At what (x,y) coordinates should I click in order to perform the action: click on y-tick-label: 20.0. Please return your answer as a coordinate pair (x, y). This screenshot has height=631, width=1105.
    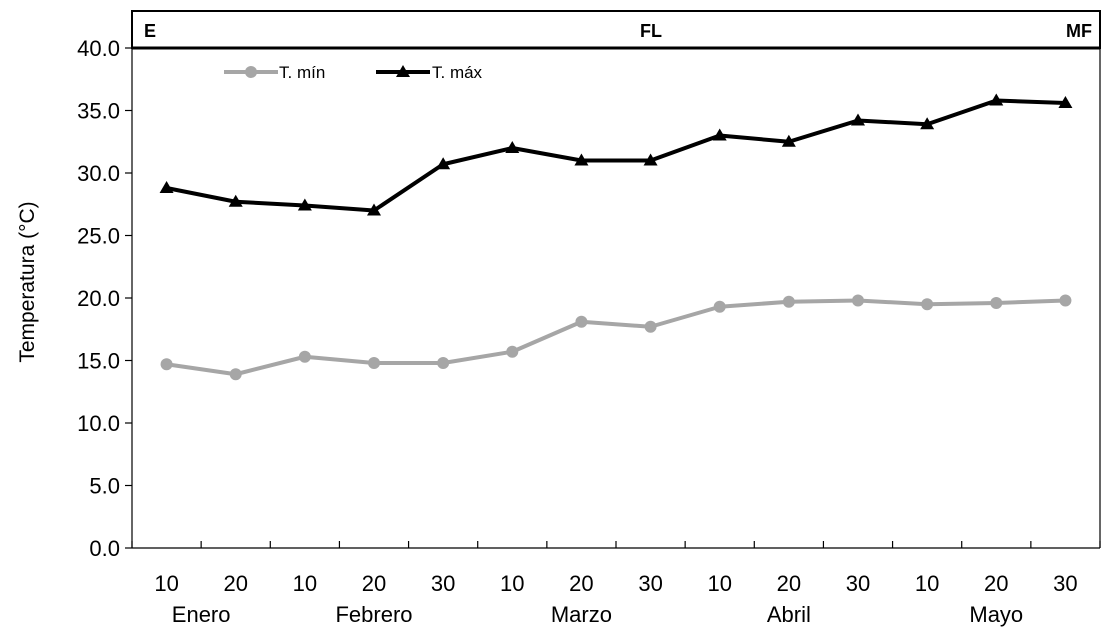
    Looking at the image, I should click on (98, 298).